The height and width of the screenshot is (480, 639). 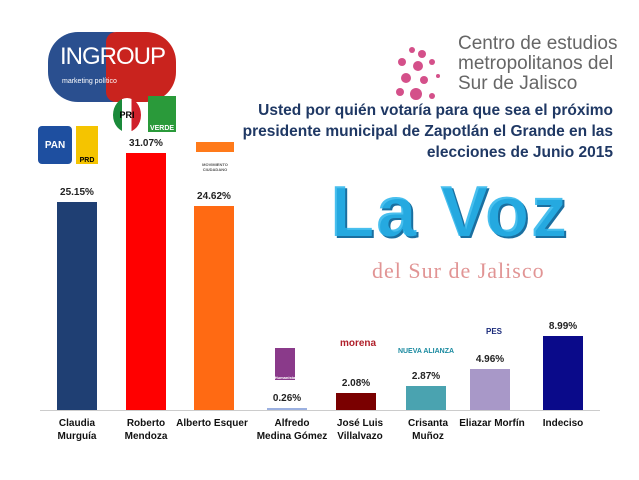 What do you see at coordinates (449, 212) in the screenshot?
I see `watermark-la-voz: La Voz` at bounding box center [449, 212].